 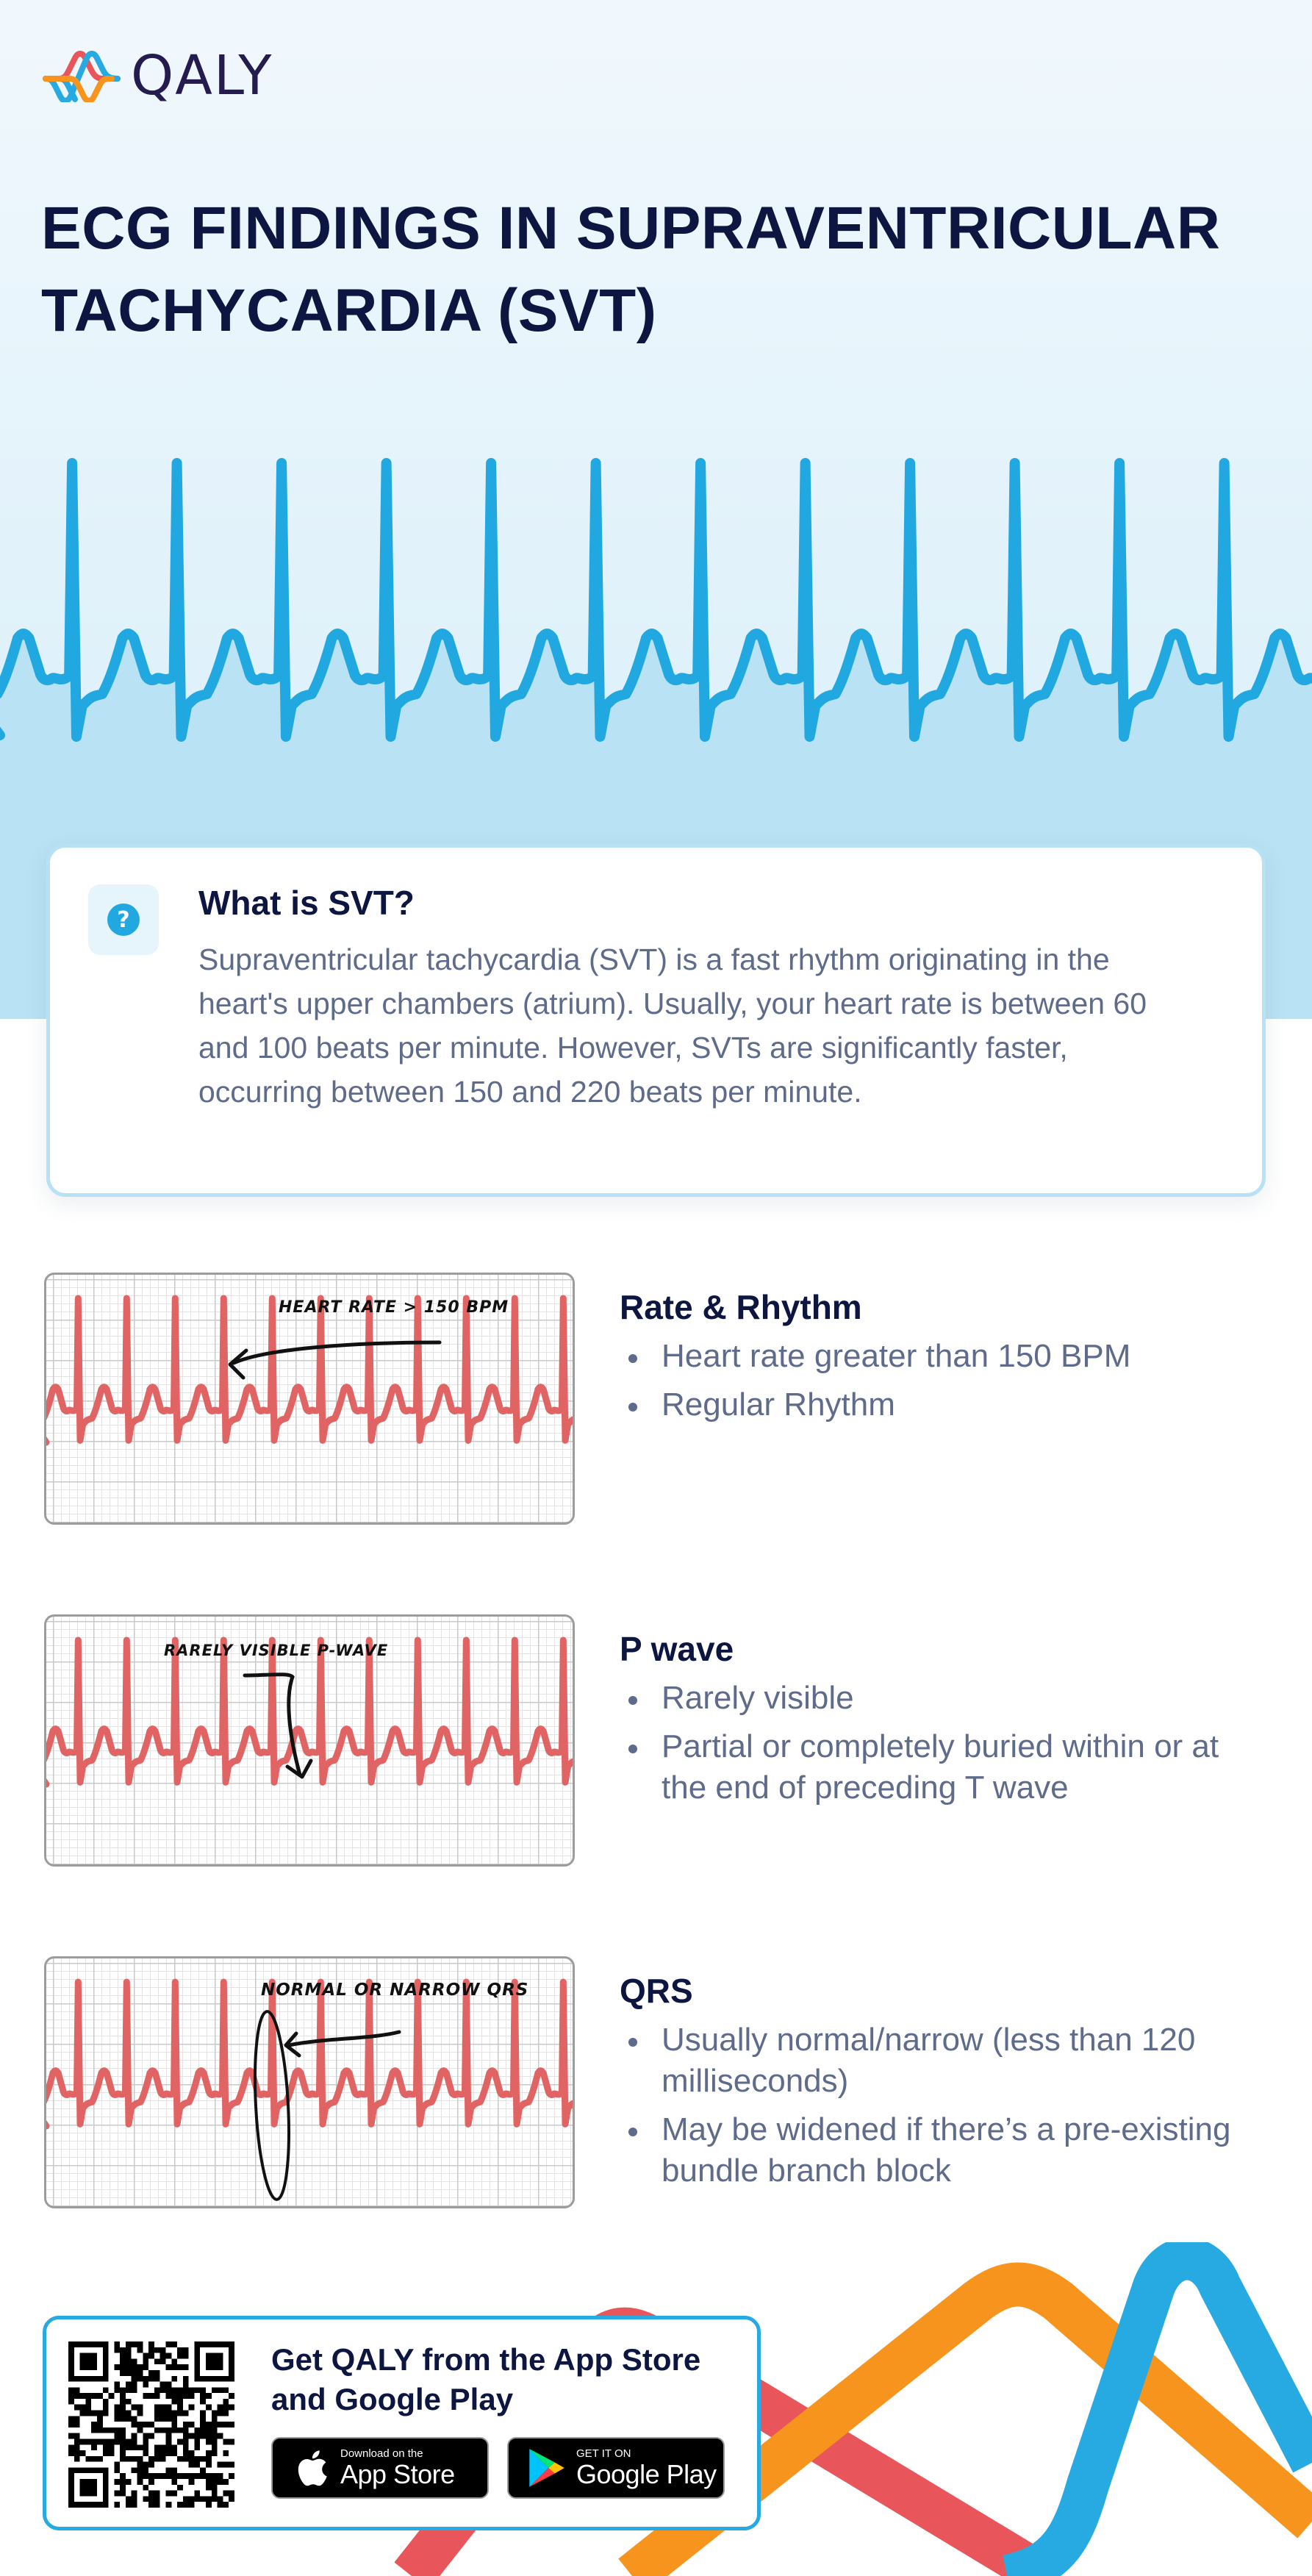 What do you see at coordinates (277, 1650) in the screenshot?
I see `annotation-p-wave: RARELY VISIBLE P-WAVE` at bounding box center [277, 1650].